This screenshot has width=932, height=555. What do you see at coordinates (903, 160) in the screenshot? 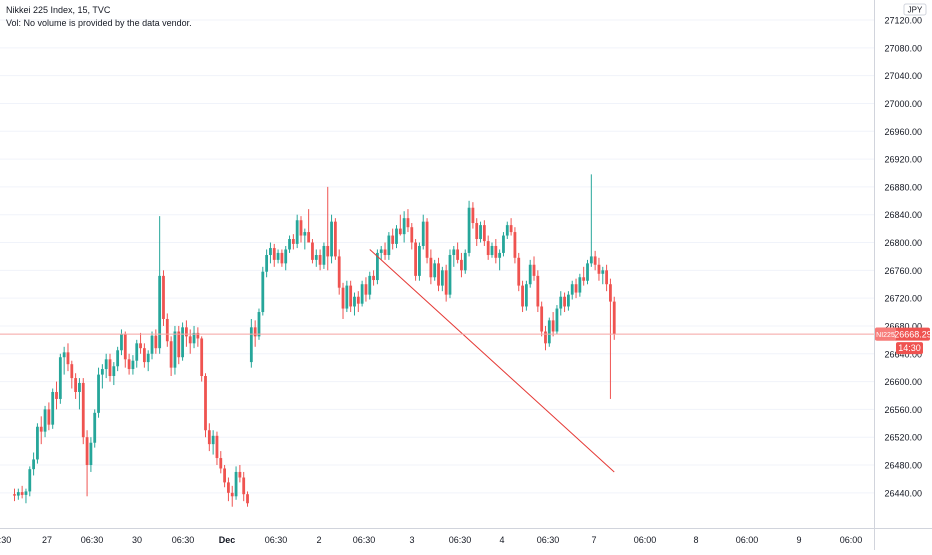
I see `price-tick-label: 26920.00` at bounding box center [903, 160].